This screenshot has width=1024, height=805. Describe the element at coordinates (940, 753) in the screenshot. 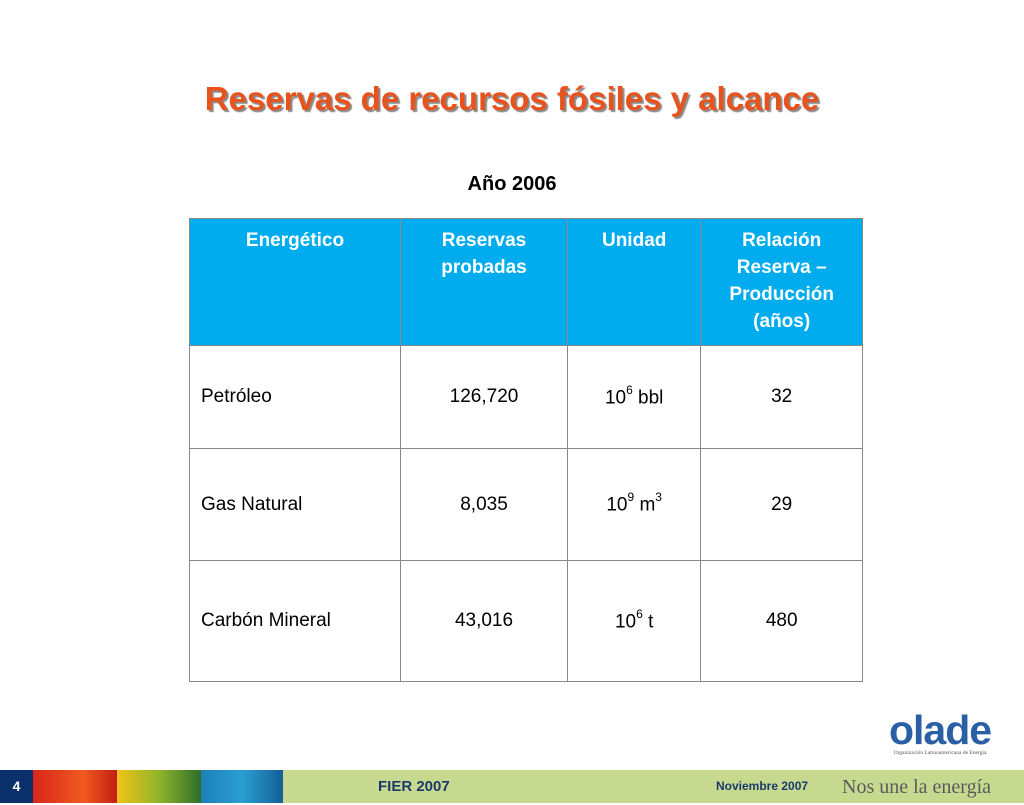

I see `logo-subtitle: Organización Latinoamericana de Energía` at that location.